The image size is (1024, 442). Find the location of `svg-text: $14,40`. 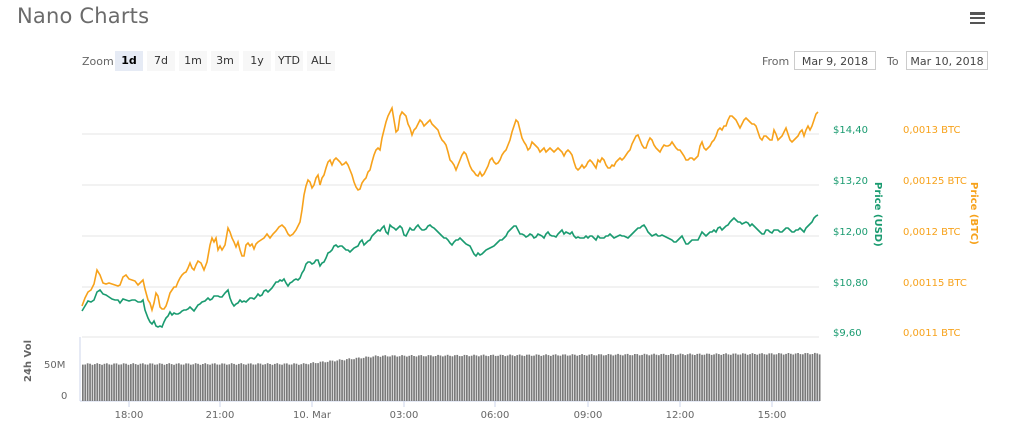

svg-text: $14,40 is located at coordinates (850, 130).